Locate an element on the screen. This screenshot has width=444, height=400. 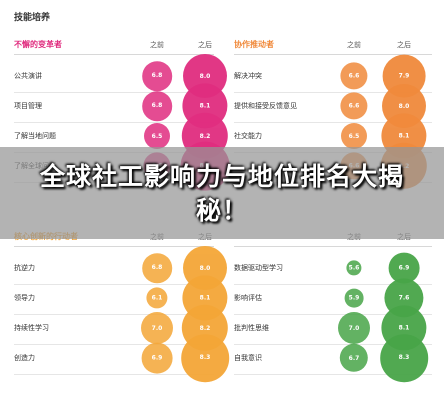
page-title: 技能培养 is located at coordinates (32, 18).